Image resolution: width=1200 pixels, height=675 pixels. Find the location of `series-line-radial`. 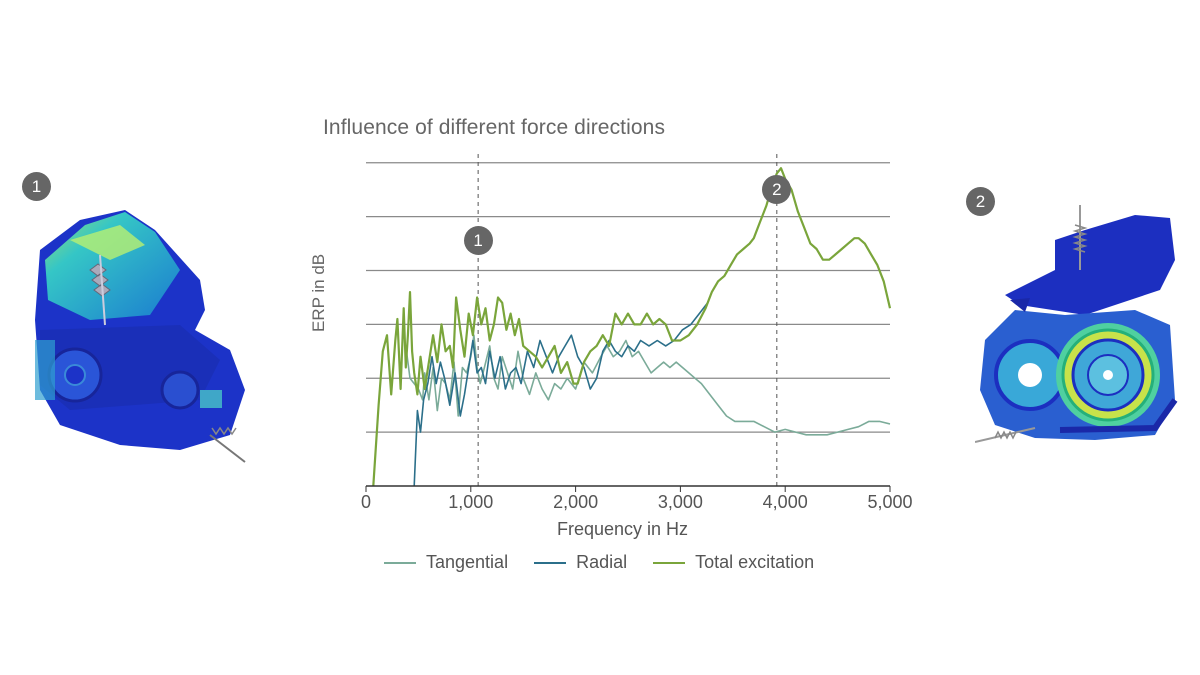

series-line-radial is located at coordinates (563, 389).